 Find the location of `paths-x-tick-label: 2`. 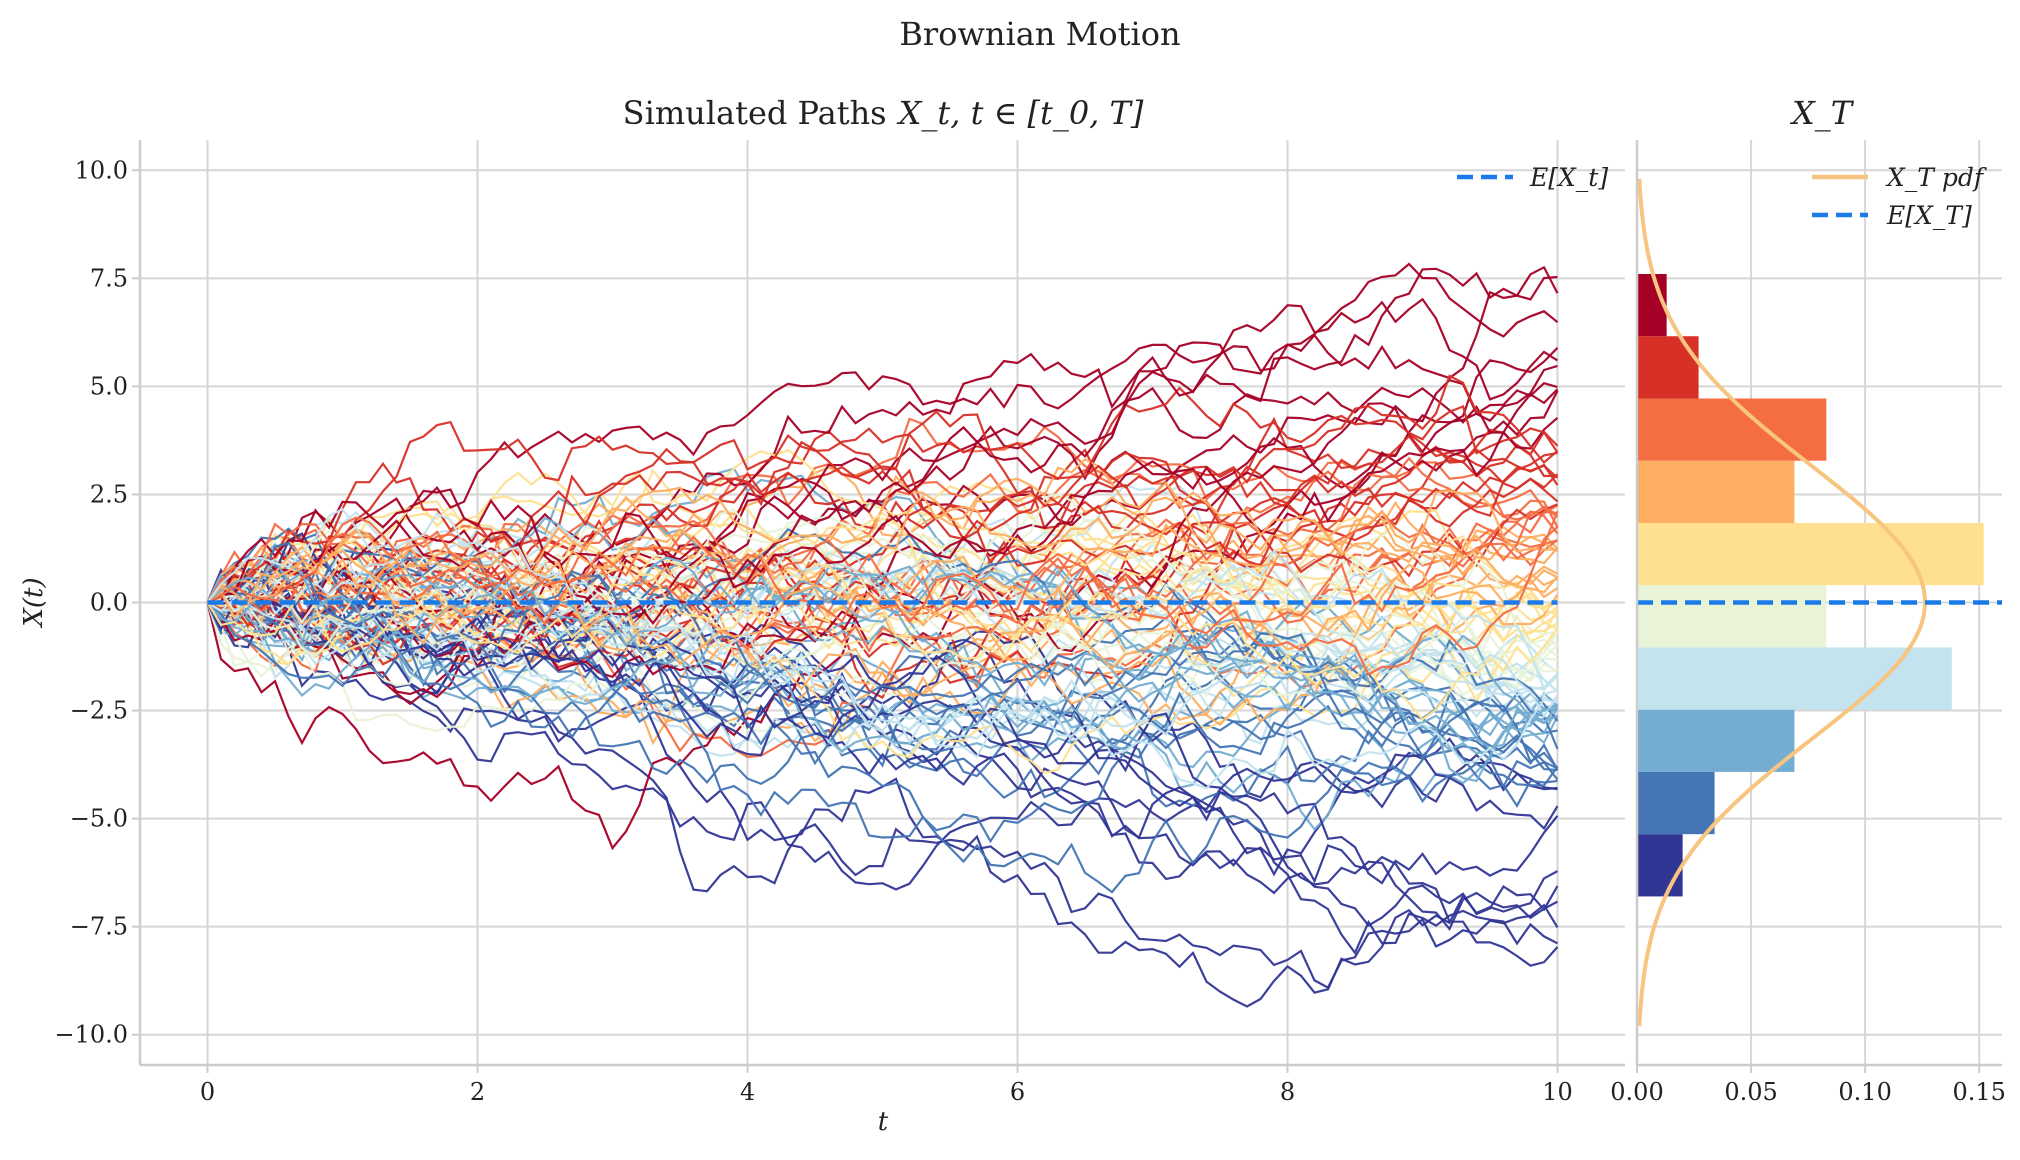

paths-x-tick-label: 2 is located at coordinates (477, 1092).